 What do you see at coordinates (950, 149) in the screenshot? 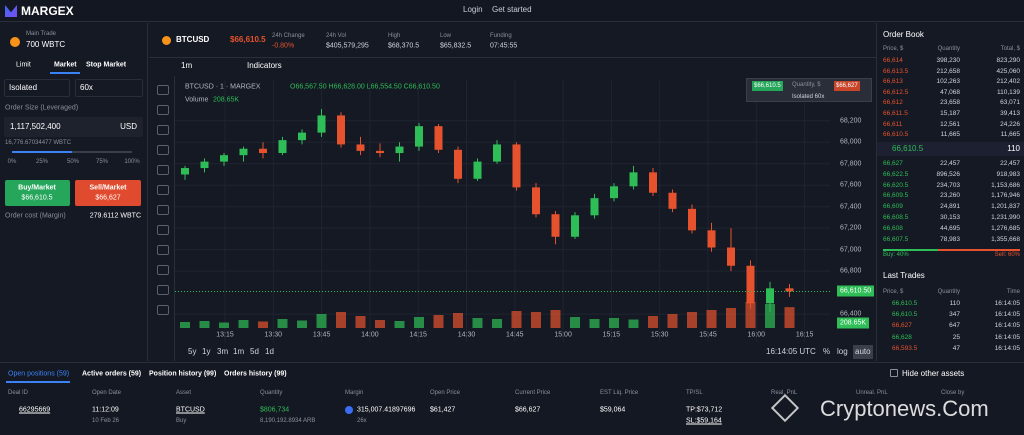
I see `mid-row` at bounding box center [950, 149].